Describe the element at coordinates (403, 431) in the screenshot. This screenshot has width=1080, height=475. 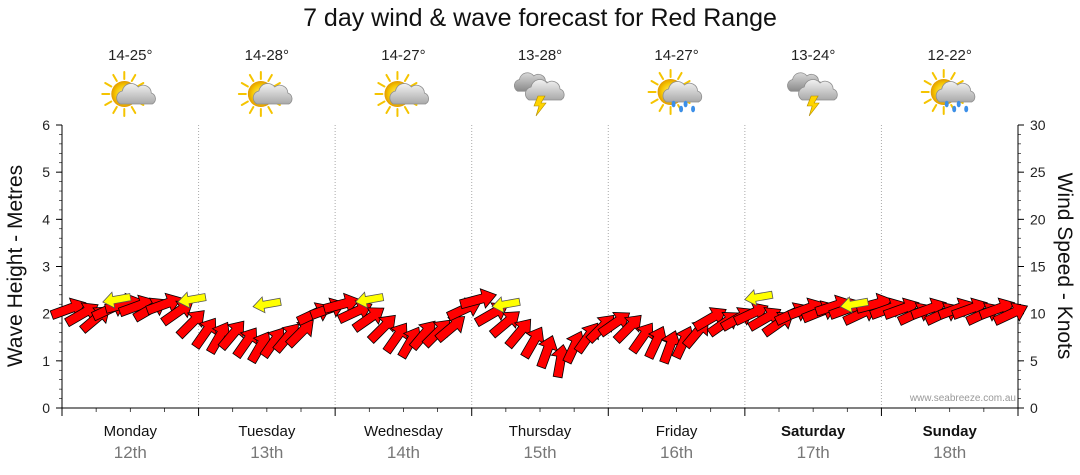
I see `day-name: Wednesday` at that location.